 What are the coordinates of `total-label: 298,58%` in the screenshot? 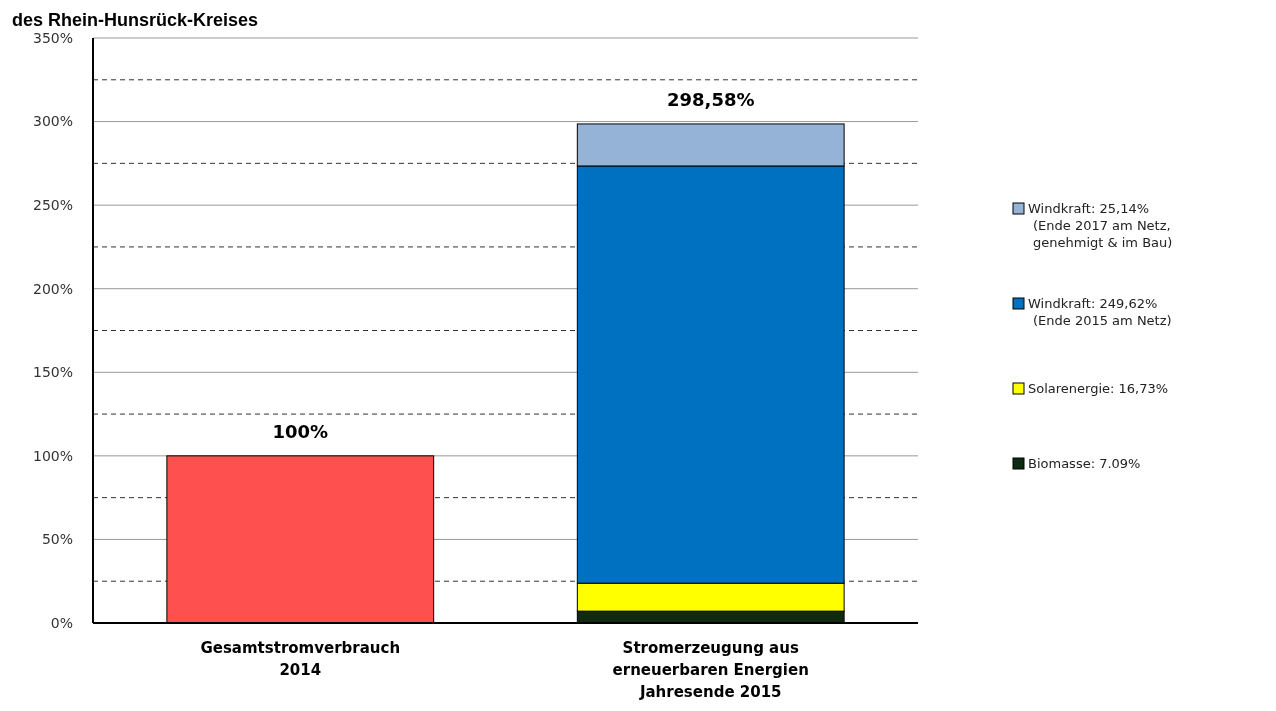 It's located at (710, 99).